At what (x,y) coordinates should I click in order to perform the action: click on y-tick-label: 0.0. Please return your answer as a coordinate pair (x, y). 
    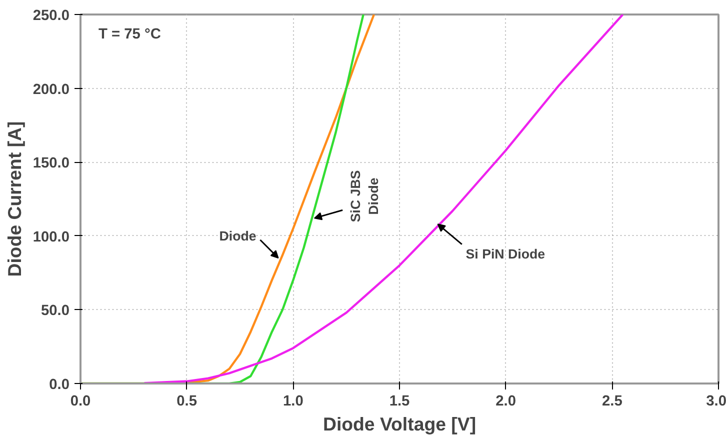
    Looking at the image, I should click on (59, 385).